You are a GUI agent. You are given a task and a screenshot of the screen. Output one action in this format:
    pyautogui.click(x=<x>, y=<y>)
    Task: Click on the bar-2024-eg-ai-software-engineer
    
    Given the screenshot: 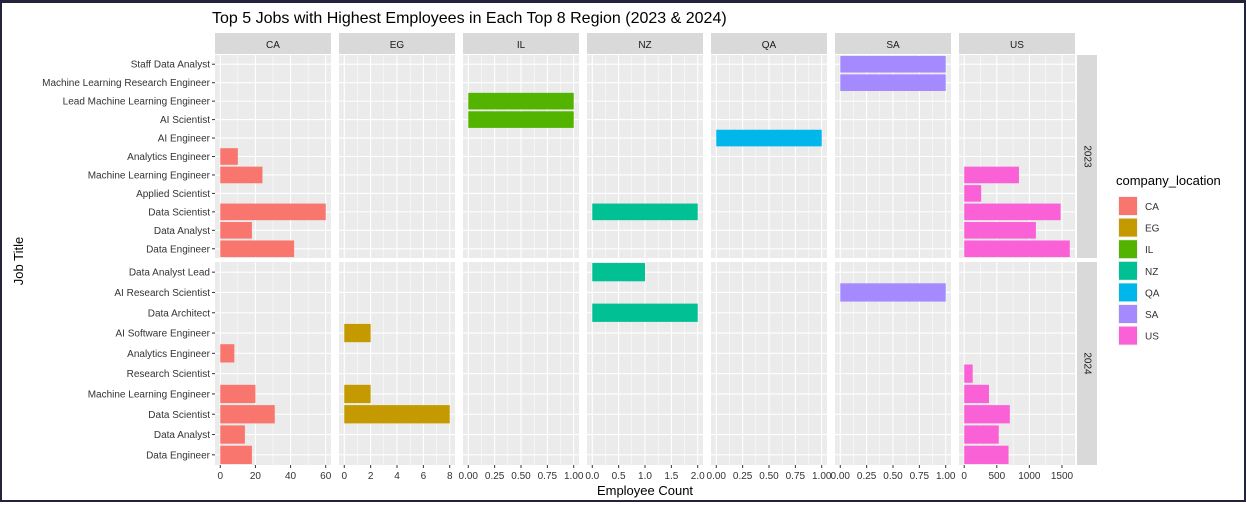 What is the action you would take?
    pyautogui.click(x=357, y=333)
    